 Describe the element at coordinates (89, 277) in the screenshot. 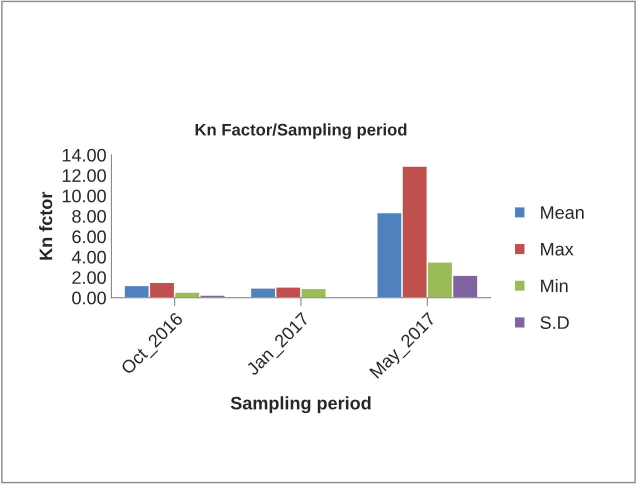

I see `y-tick-label: 2.00` at that location.